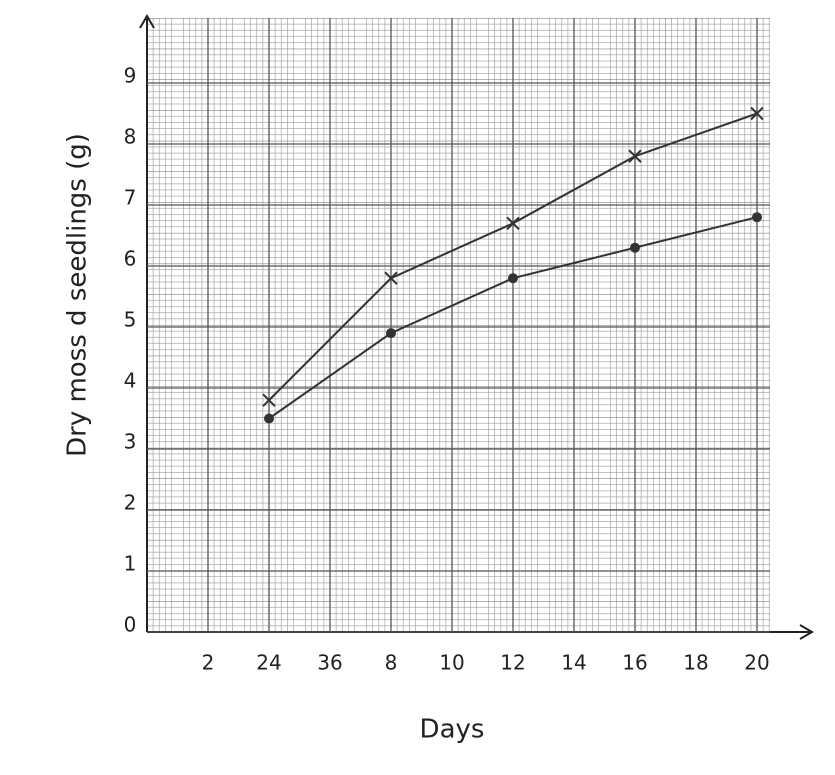 The width and height of the screenshot is (835, 775). I want to click on y-tick-label: 4, so click(130, 381).